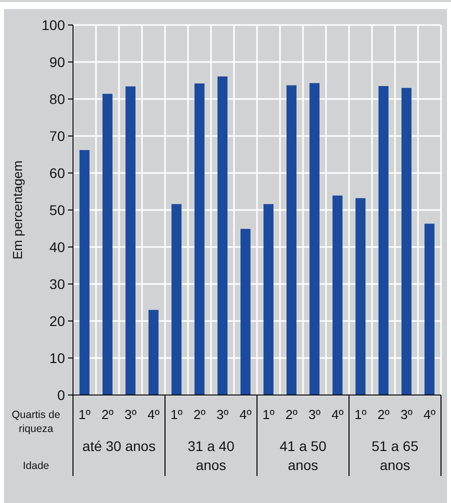 Image resolution: width=451 pixels, height=503 pixels. Describe the element at coordinates (57, 62) in the screenshot. I see `y-tick-label: 90` at that location.